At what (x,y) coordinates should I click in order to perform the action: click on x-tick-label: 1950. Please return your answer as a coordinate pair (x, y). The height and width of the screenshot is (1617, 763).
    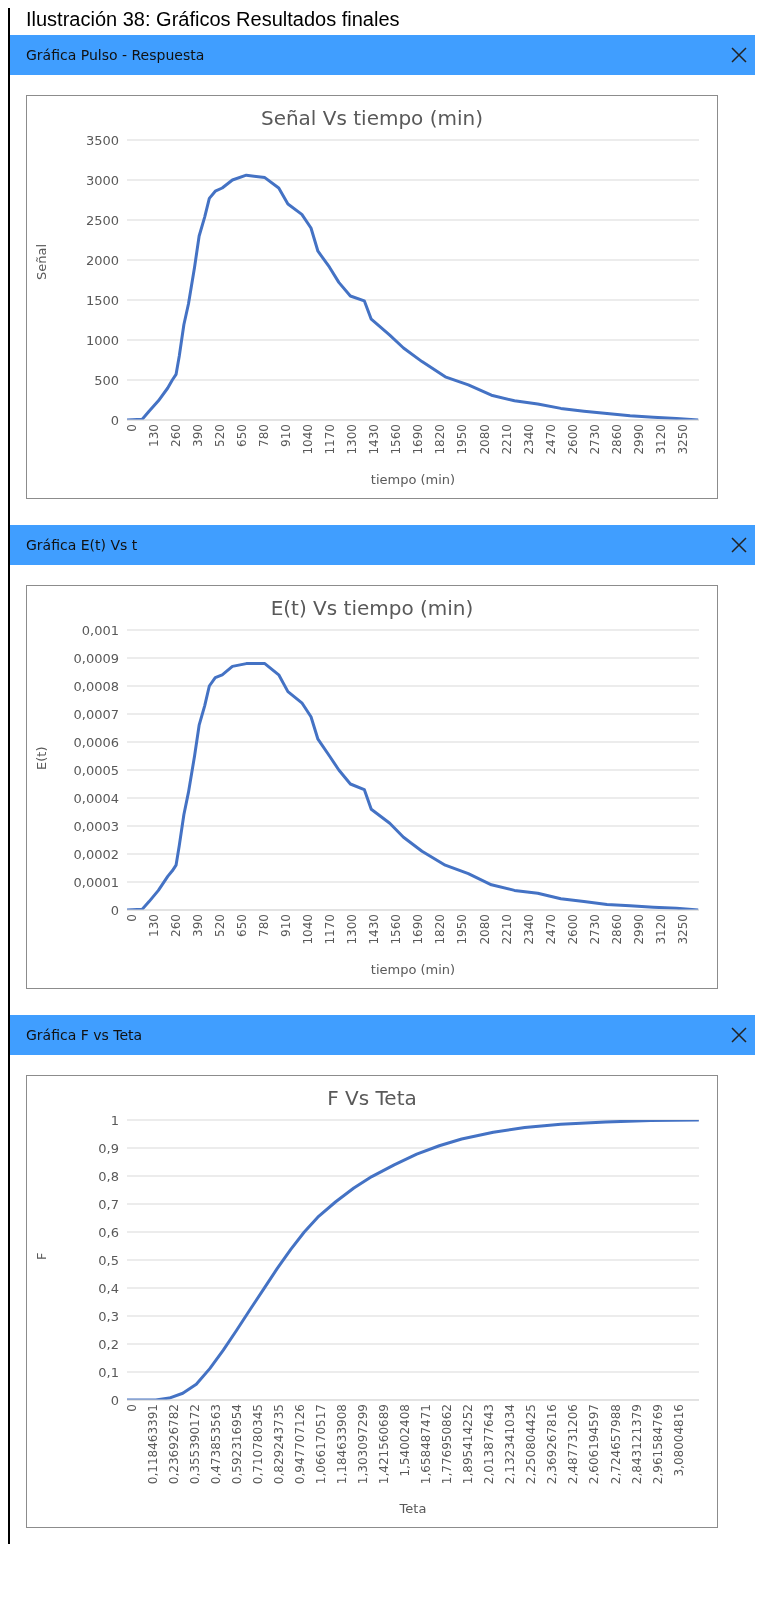
    Looking at the image, I should click on (462, 929).